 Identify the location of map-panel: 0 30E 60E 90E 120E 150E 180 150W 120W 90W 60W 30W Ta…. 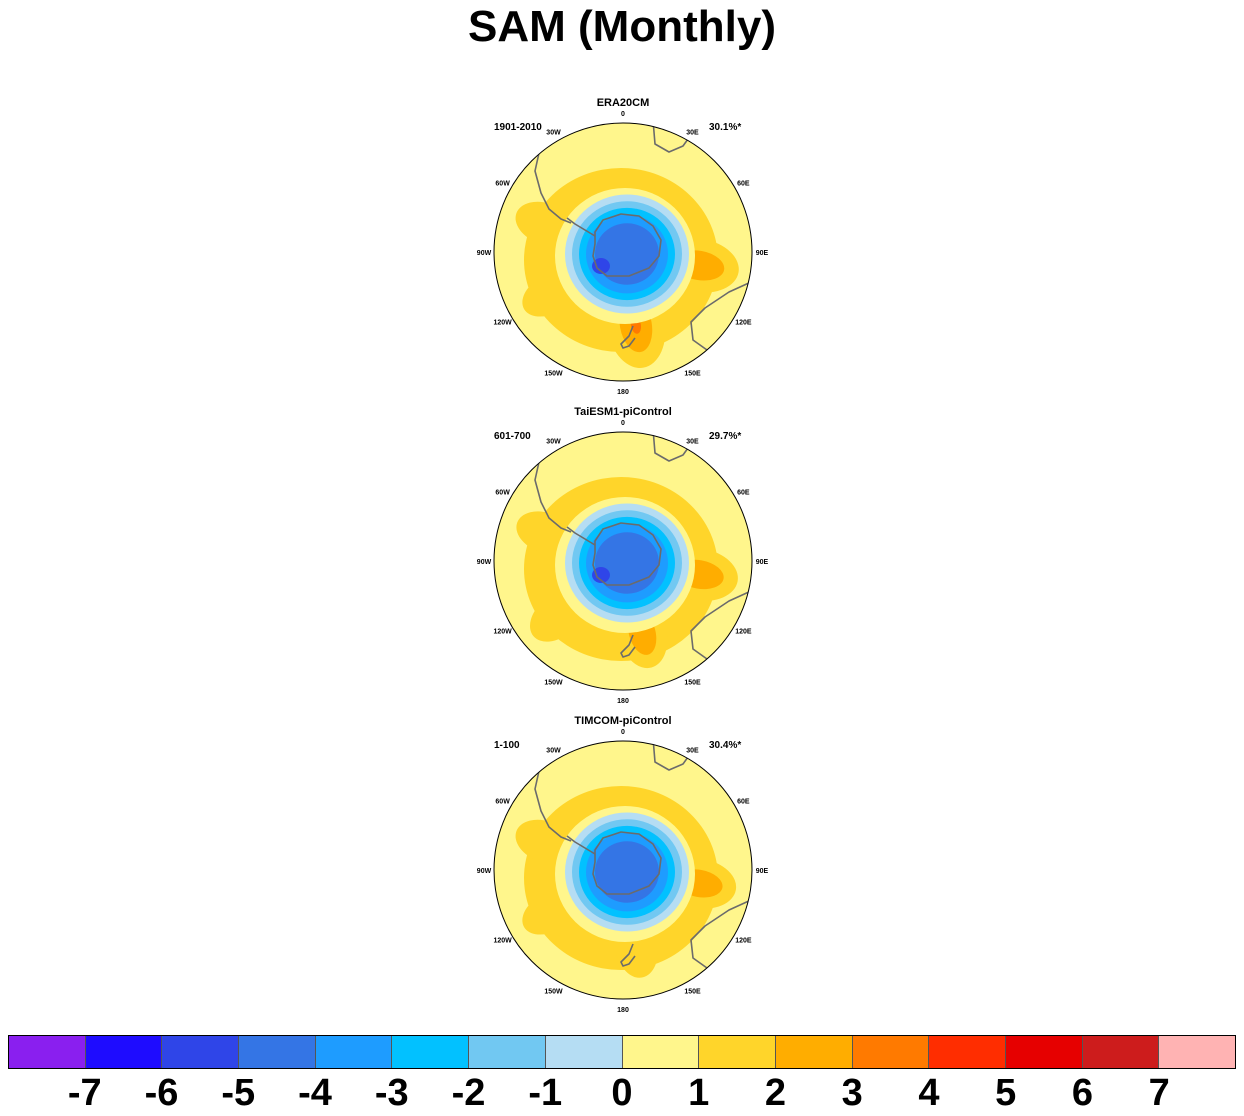
(623, 555).